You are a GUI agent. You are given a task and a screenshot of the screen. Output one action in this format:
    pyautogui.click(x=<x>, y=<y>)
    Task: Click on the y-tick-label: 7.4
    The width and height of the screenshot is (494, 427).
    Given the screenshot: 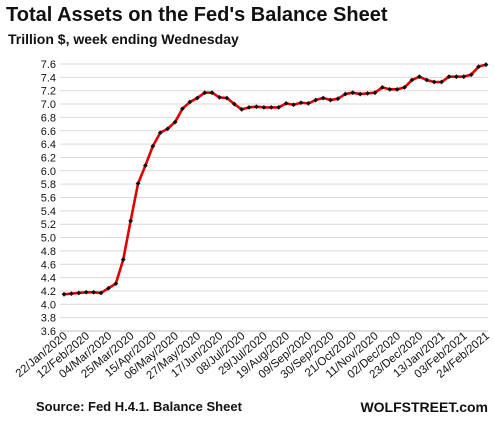 What is the action you would take?
    pyautogui.click(x=48, y=78)
    